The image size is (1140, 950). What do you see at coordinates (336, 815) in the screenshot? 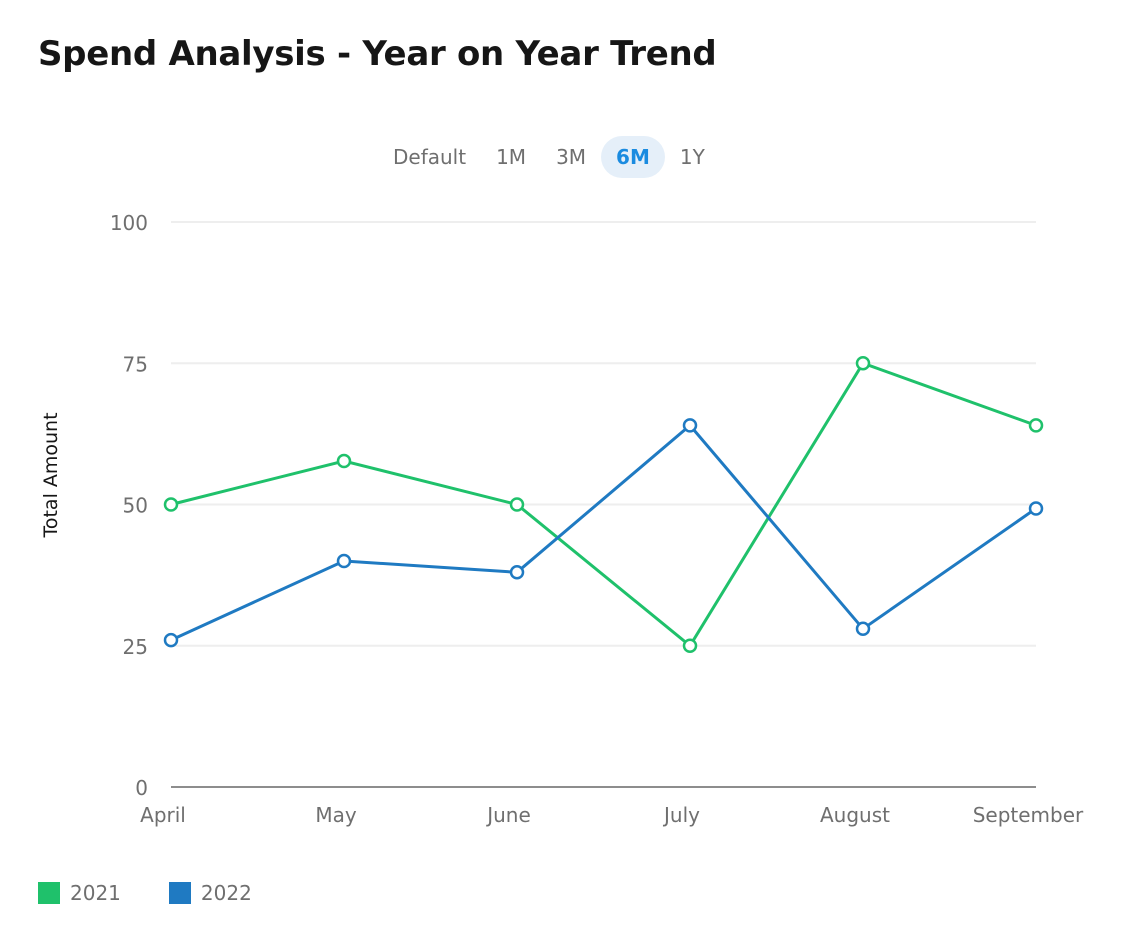
I see `x-tick-label: May` at bounding box center [336, 815].